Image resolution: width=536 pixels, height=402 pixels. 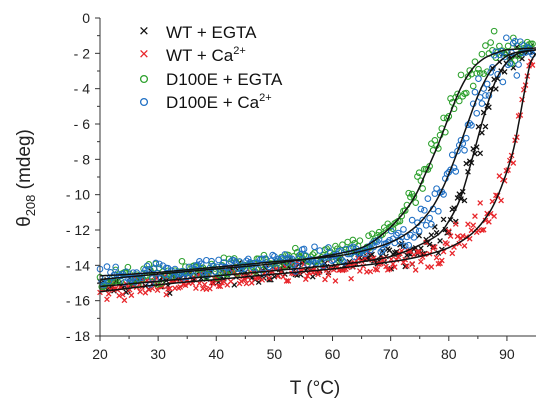 I want to click on legend-label: WT + Ca2+, so click(x=206, y=55).